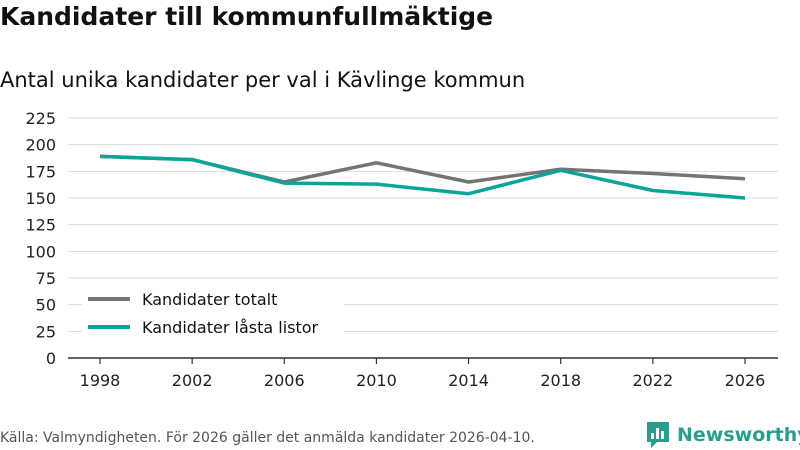 The image size is (800, 450). What do you see at coordinates (46, 331) in the screenshot?
I see `y-tick-label: 25` at bounding box center [46, 331].